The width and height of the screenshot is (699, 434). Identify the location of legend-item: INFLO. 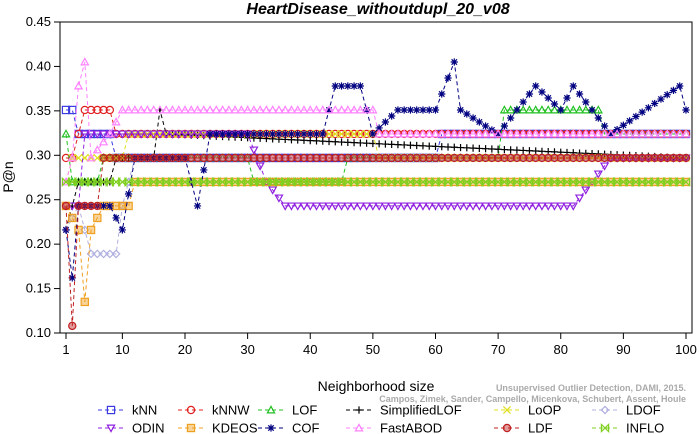
(628, 427).